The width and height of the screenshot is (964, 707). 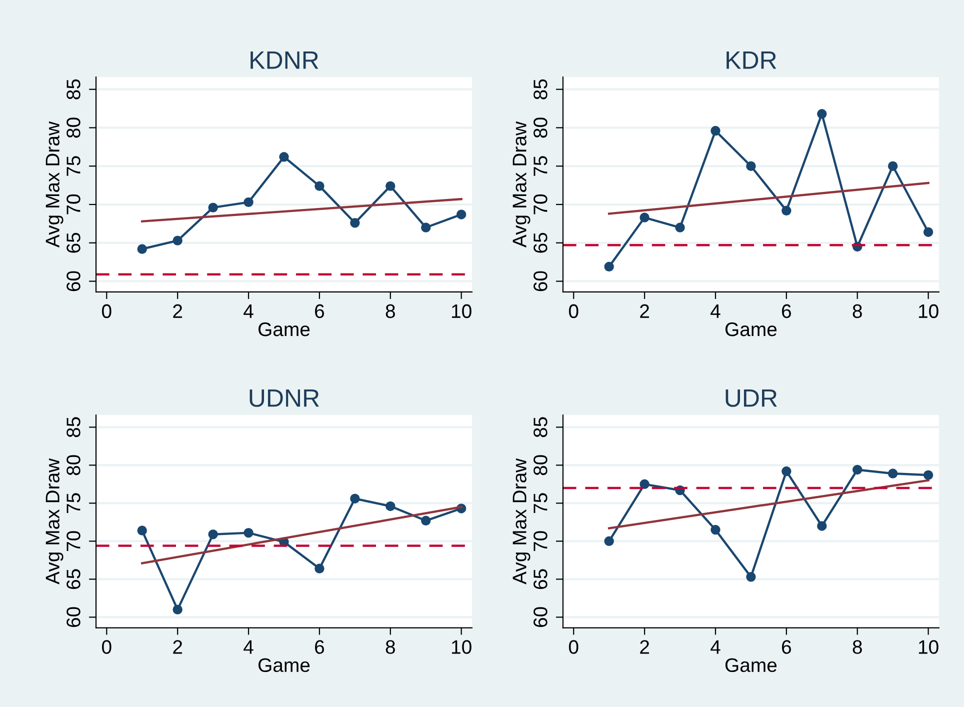 What do you see at coordinates (284, 60) in the screenshot?
I see `chart-title: KDNR` at bounding box center [284, 60].